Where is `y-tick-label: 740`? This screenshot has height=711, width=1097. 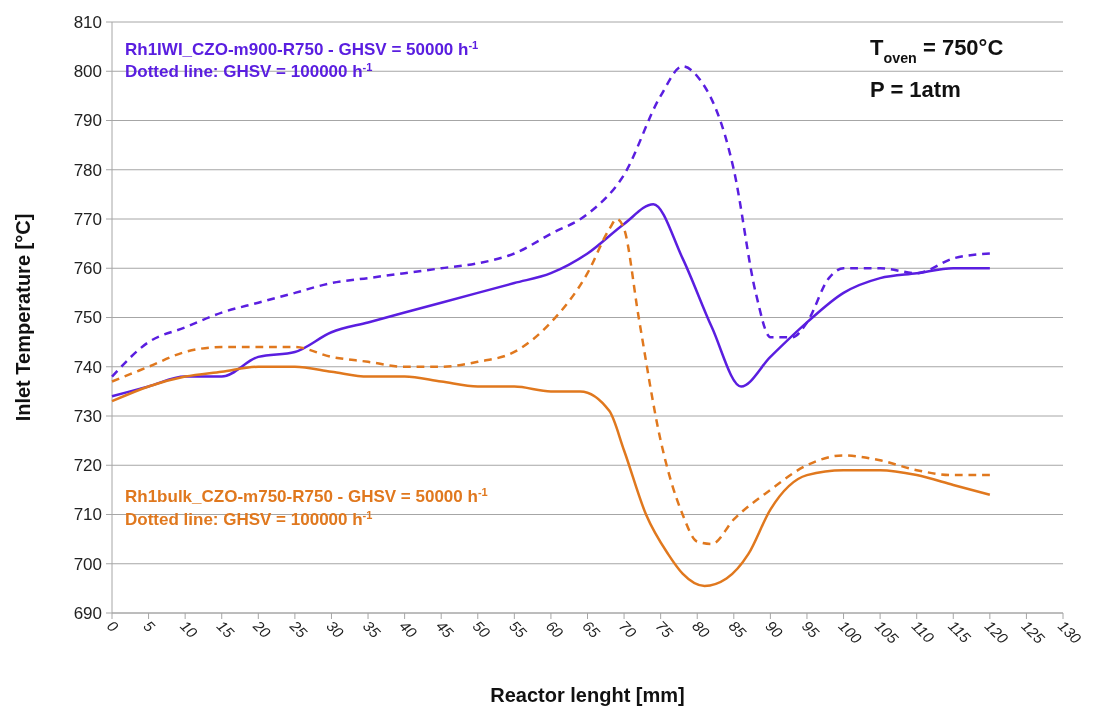
y-tick-label: 740 is located at coordinates (87, 367).